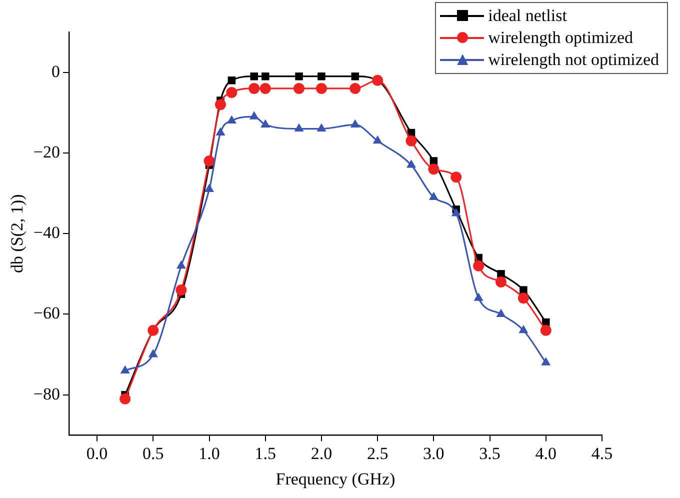  I want to click on y-tick-label: −80, so click(46, 394).